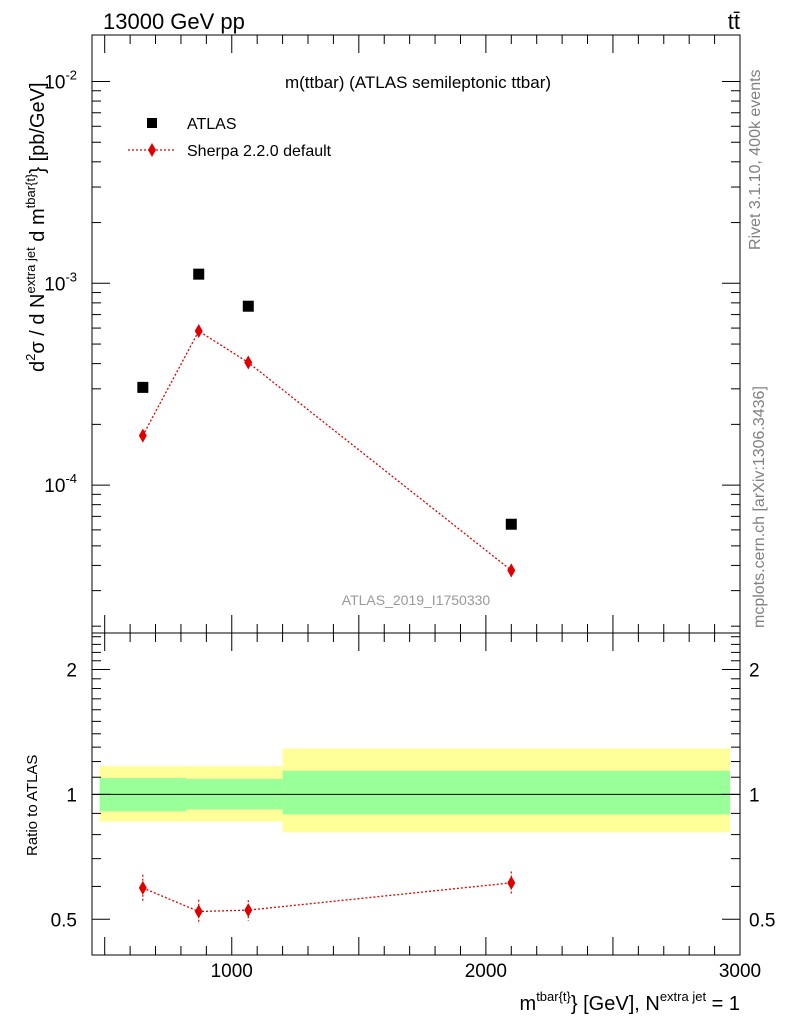  What do you see at coordinates (30, 190) in the screenshot?
I see `ylabel-sup-tbar: tbar{t}` at bounding box center [30, 190].